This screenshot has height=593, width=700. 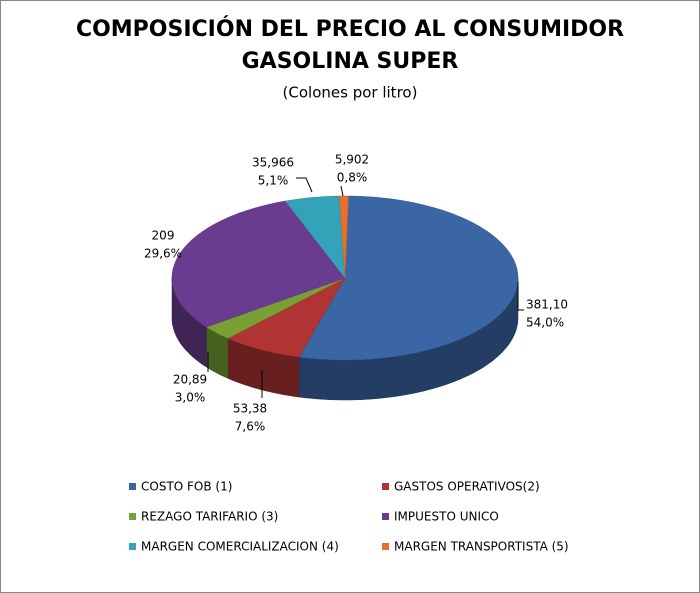 I want to click on percent-label: 0,8%, so click(x=352, y=178).